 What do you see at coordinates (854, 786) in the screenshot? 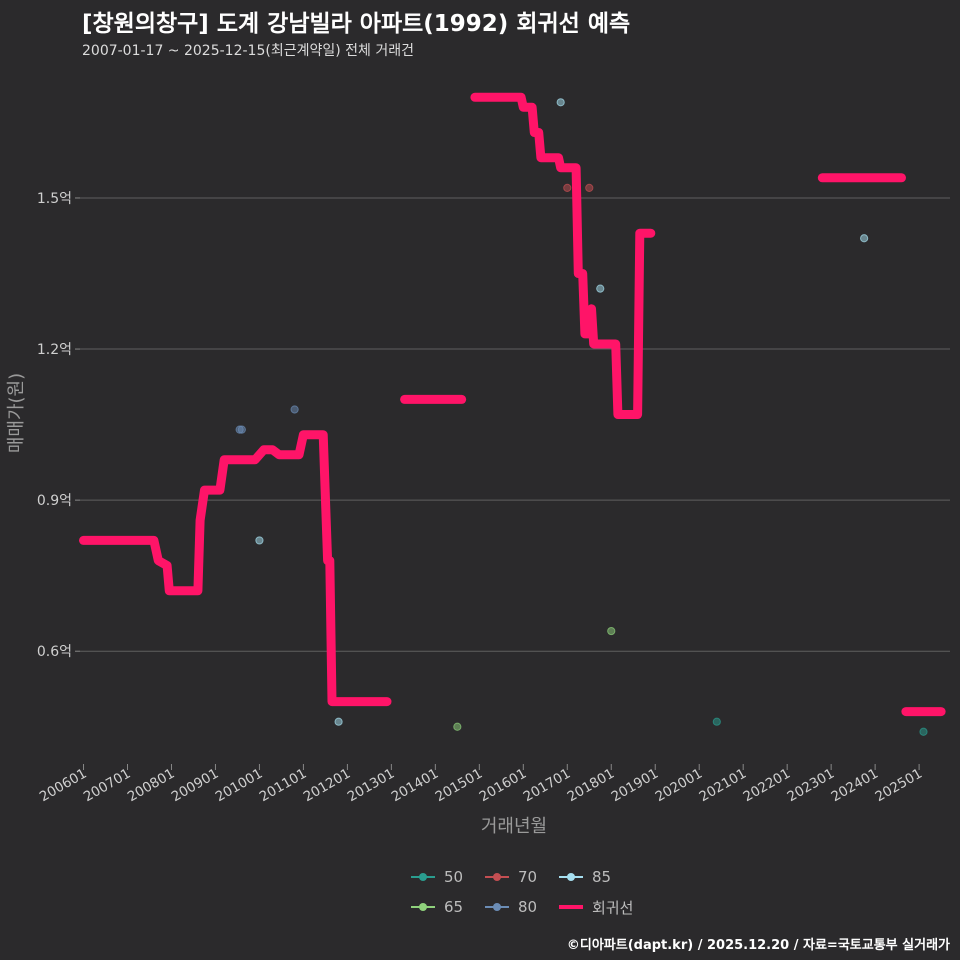
I see `x-tick-label: 202401` at bounding box center [854, 786].